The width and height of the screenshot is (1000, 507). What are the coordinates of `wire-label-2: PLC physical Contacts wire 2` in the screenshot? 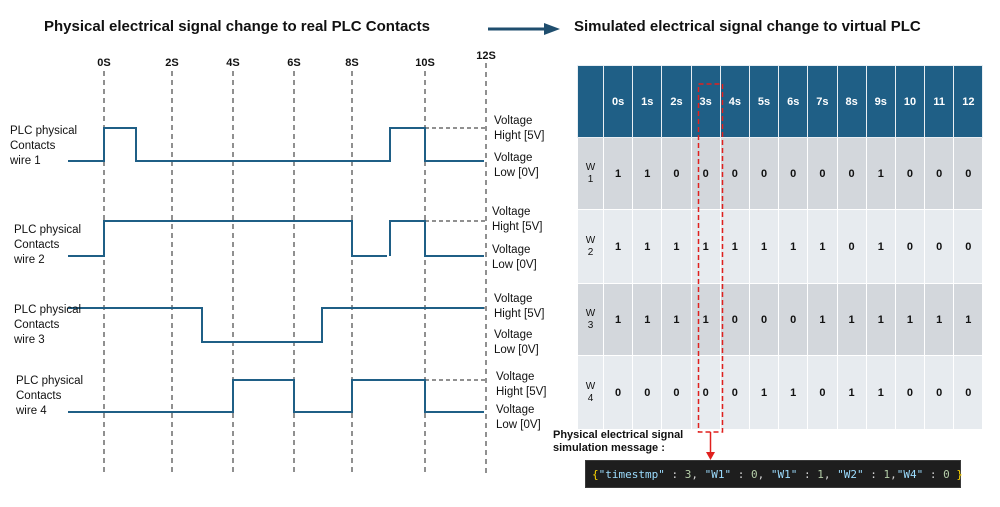 It's located at (47, 245).